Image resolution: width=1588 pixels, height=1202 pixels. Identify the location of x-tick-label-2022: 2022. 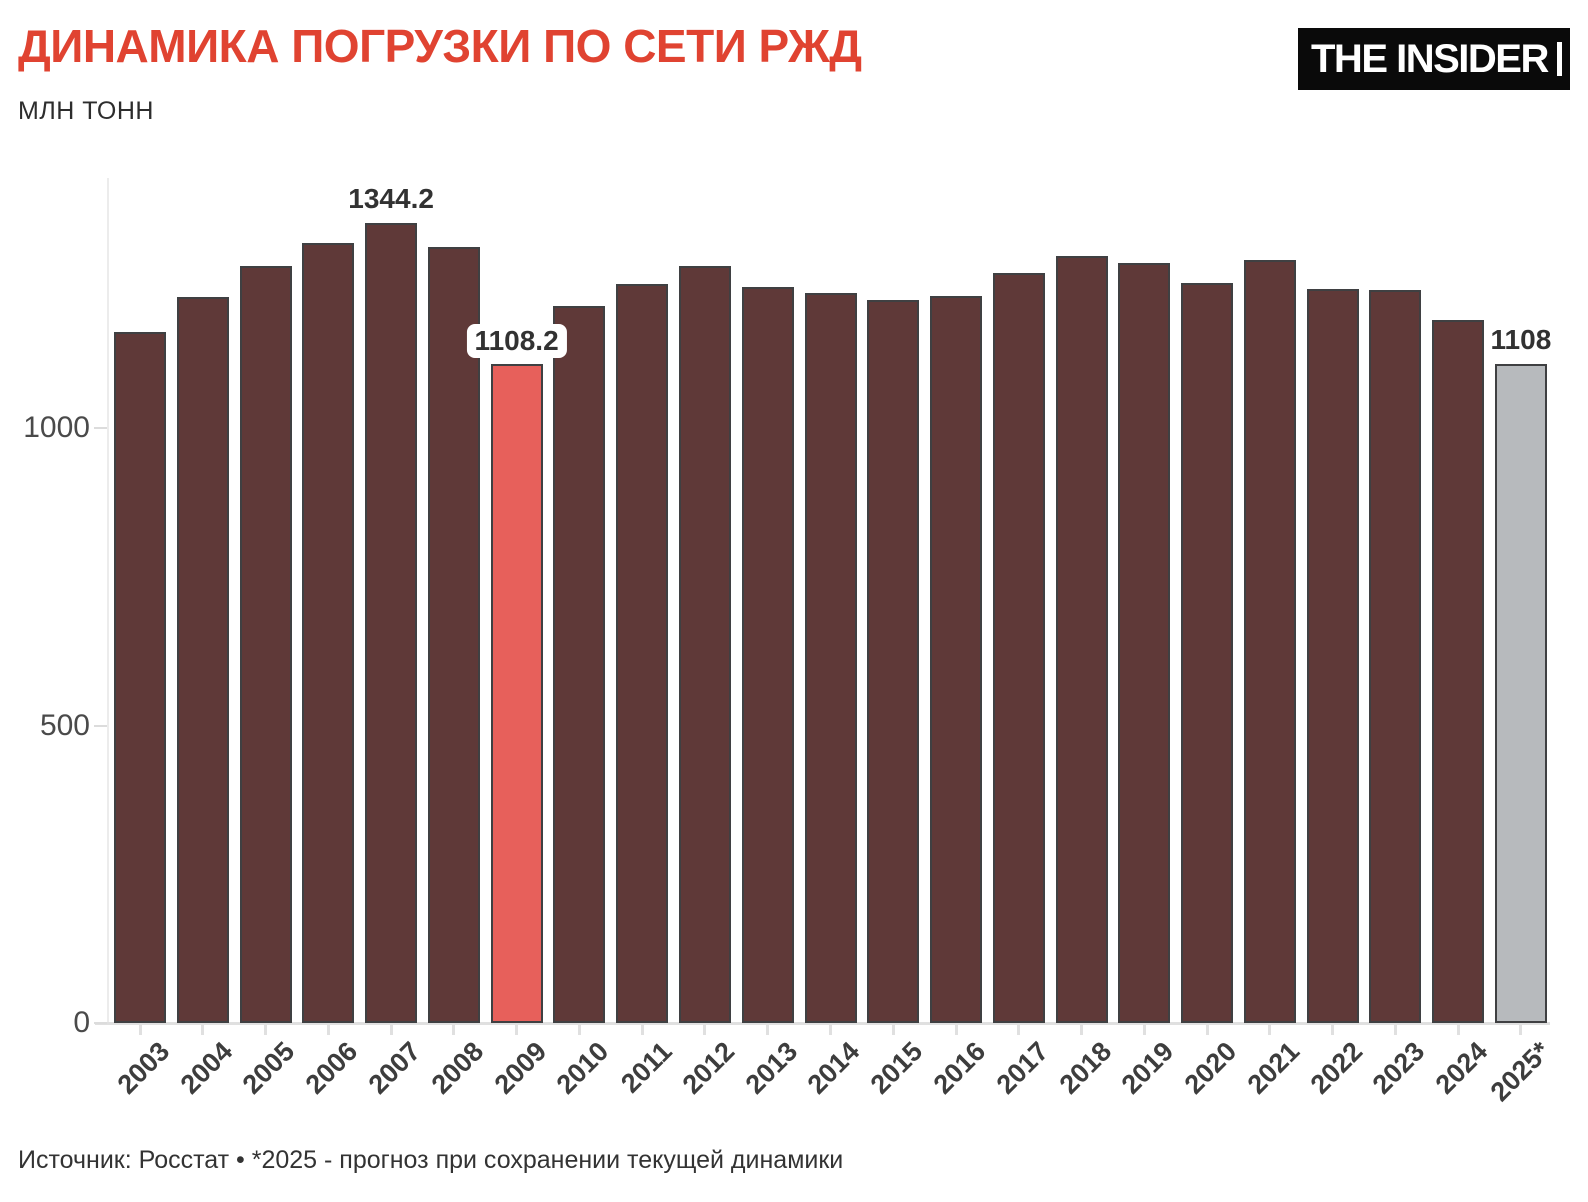
(1336, 1068).